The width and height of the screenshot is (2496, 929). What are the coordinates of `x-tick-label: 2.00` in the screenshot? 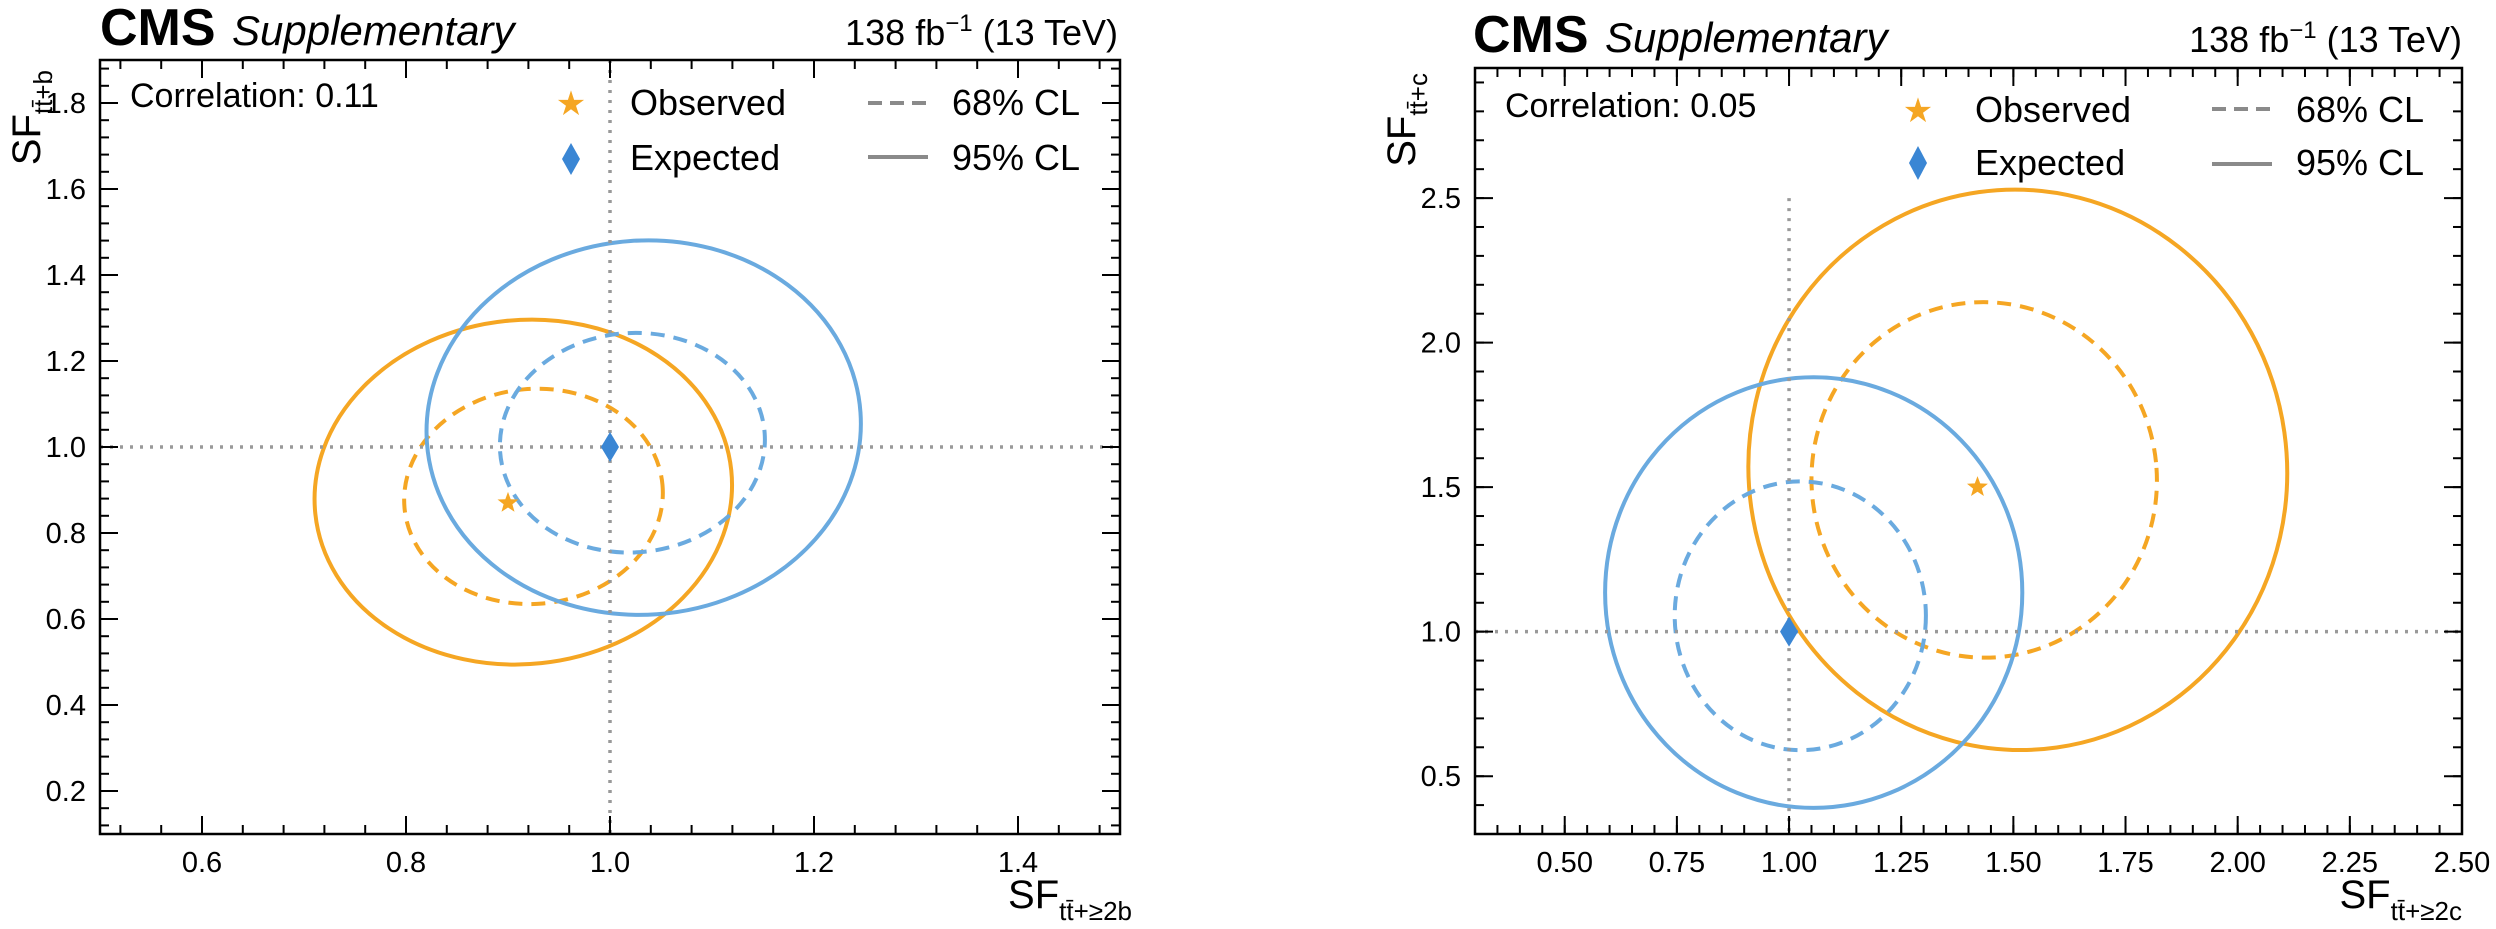 It's located at (2237, 863).